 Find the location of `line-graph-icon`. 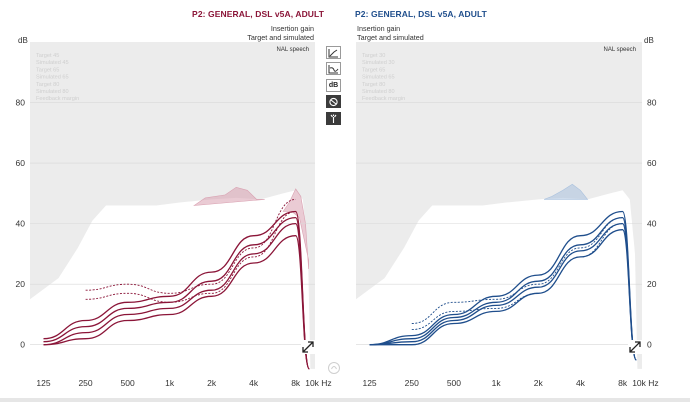

line-graph-icon is located at coordinates (333, 52).